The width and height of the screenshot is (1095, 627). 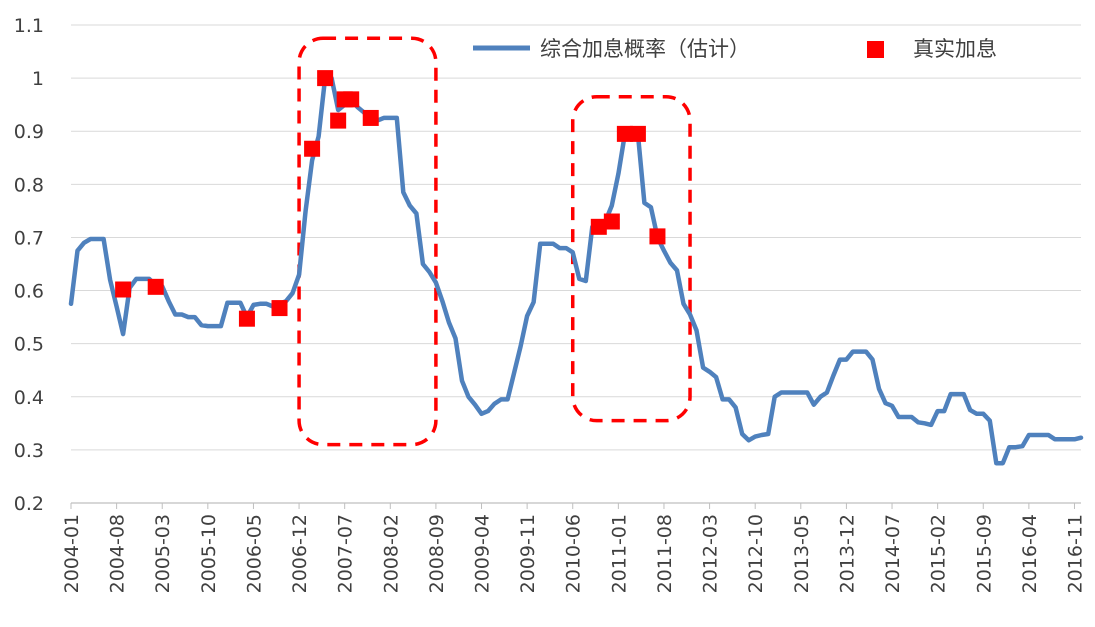 I want to click on y-axis: 0.2 0.3 0.4 0.5 0.6 0.7 0.8 0.9 1 1.1, so click(x=29, y=265).